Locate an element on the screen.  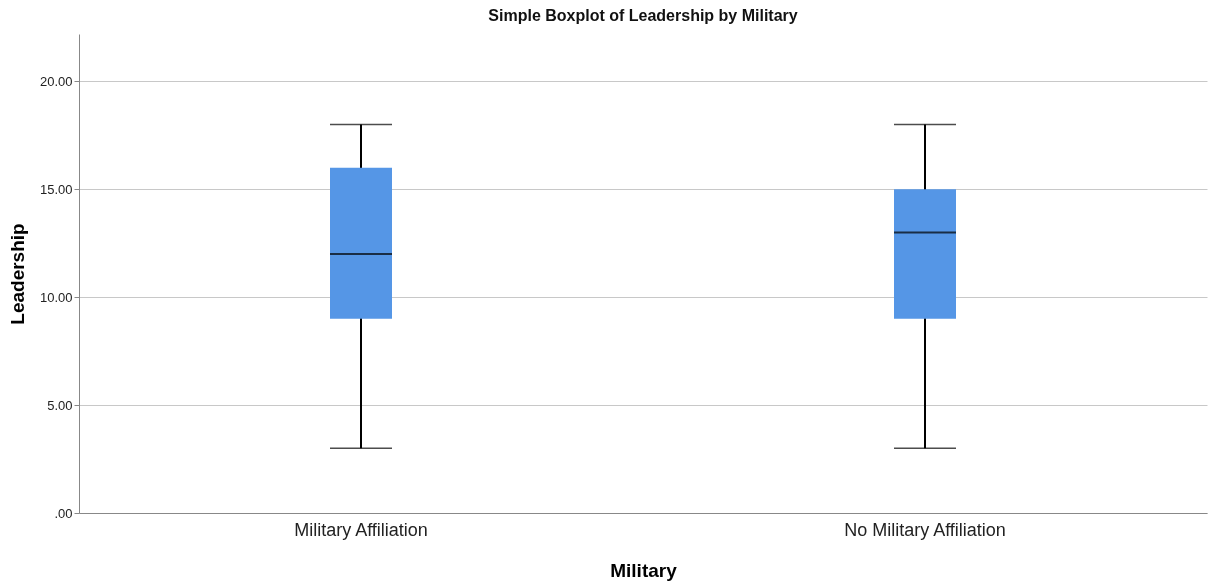
x-tick-label: No Military Affiliation is located at coordinates (925, 529).